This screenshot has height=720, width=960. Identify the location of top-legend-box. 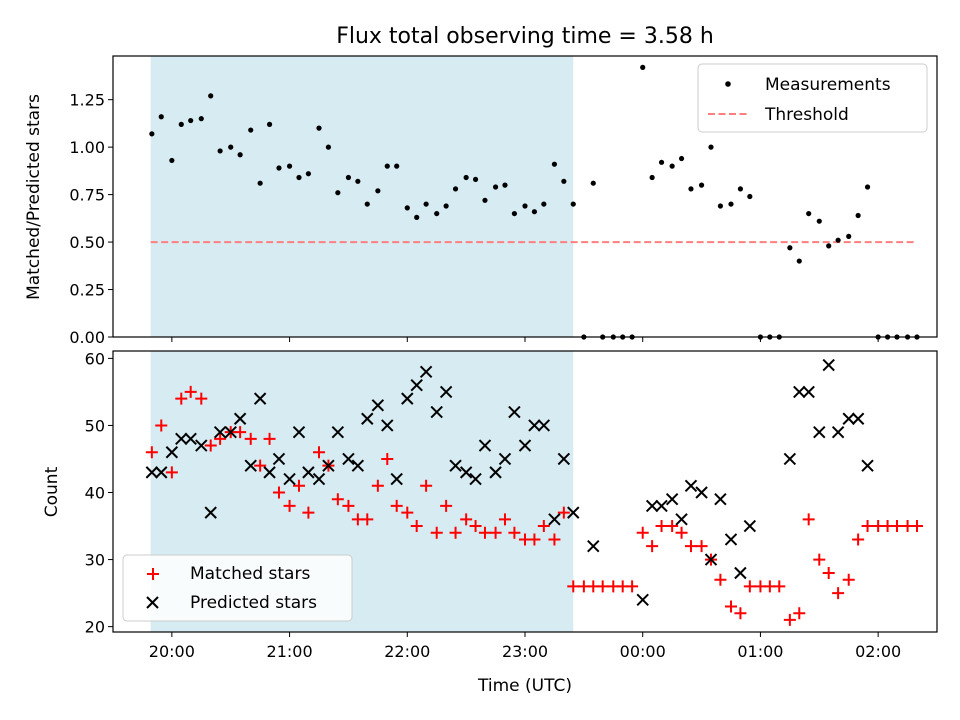
(812, 98).